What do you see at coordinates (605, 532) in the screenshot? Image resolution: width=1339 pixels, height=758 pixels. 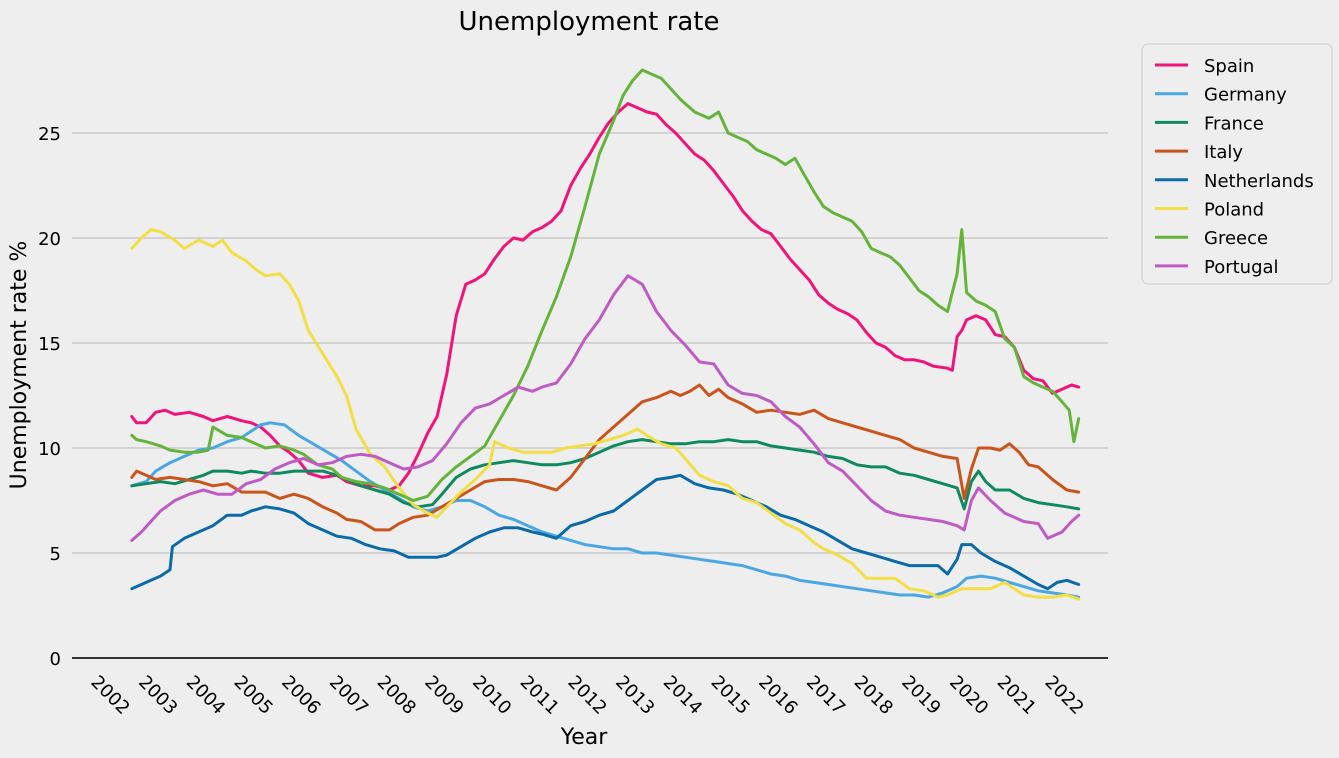 I see `series-line-netherlands` at bounding box center [605, 532].